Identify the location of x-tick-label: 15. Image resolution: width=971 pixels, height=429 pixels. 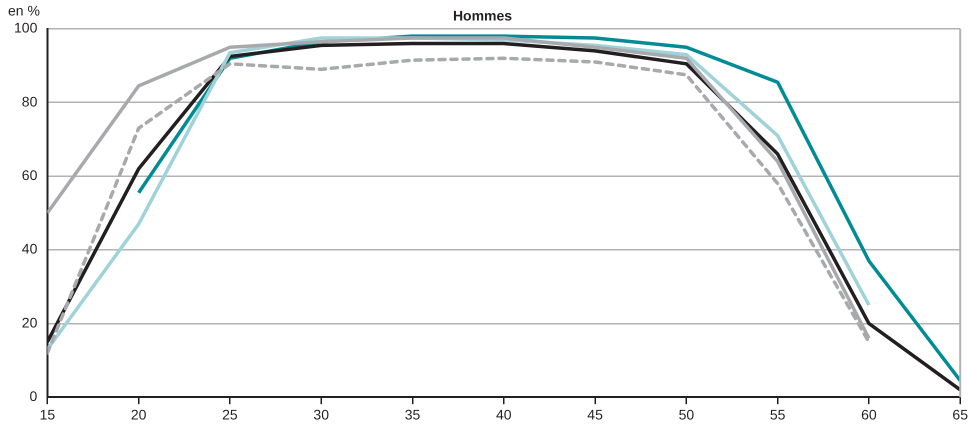
(48, 414).